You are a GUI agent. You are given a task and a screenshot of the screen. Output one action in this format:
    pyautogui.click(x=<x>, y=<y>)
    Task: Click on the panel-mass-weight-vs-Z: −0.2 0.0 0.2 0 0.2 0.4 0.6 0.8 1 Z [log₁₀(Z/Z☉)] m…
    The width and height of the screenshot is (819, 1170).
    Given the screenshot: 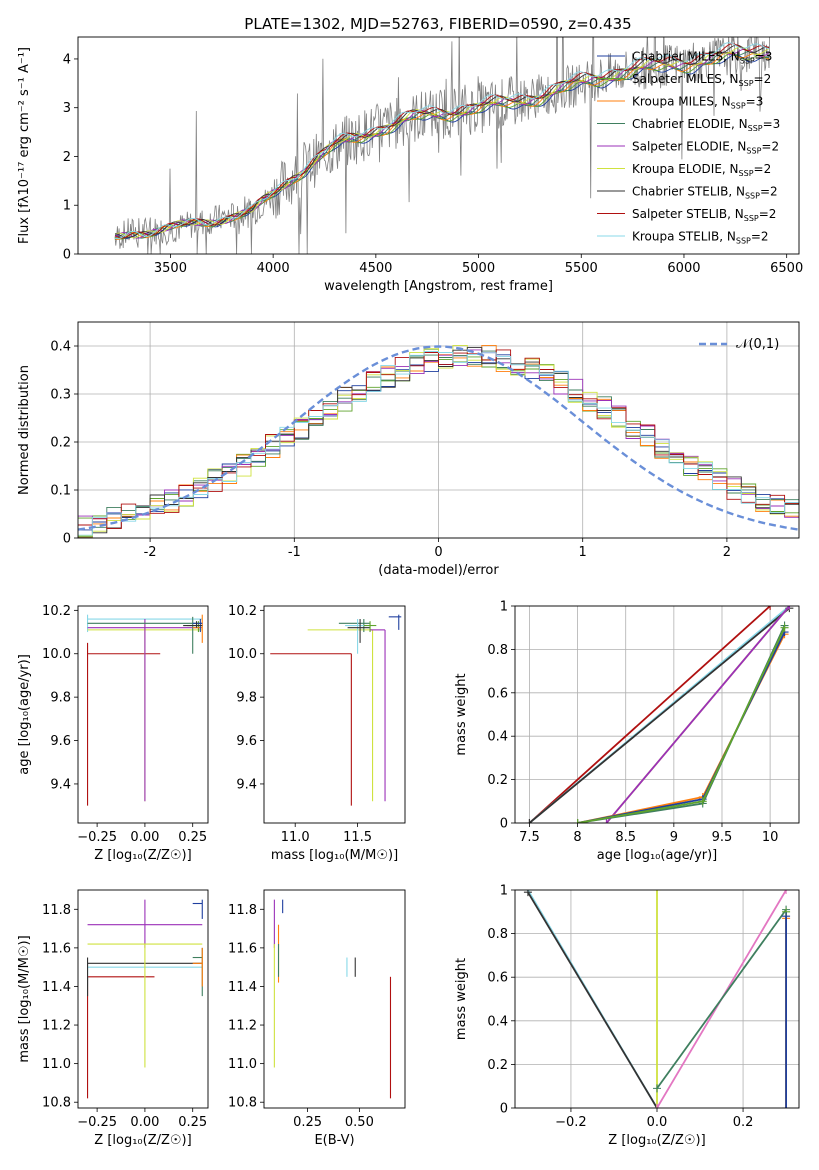 What is the action you would take?
    pyautogui.click(x=627, y=1016)
    